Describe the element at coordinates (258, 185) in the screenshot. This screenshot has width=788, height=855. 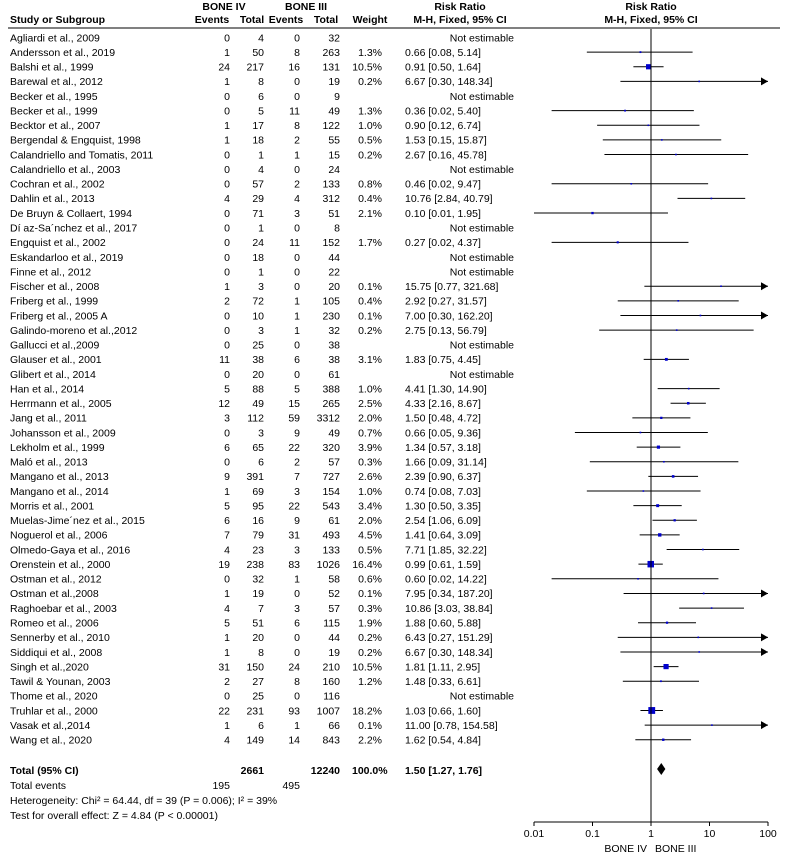
I see `total-exp: 57` at that location.